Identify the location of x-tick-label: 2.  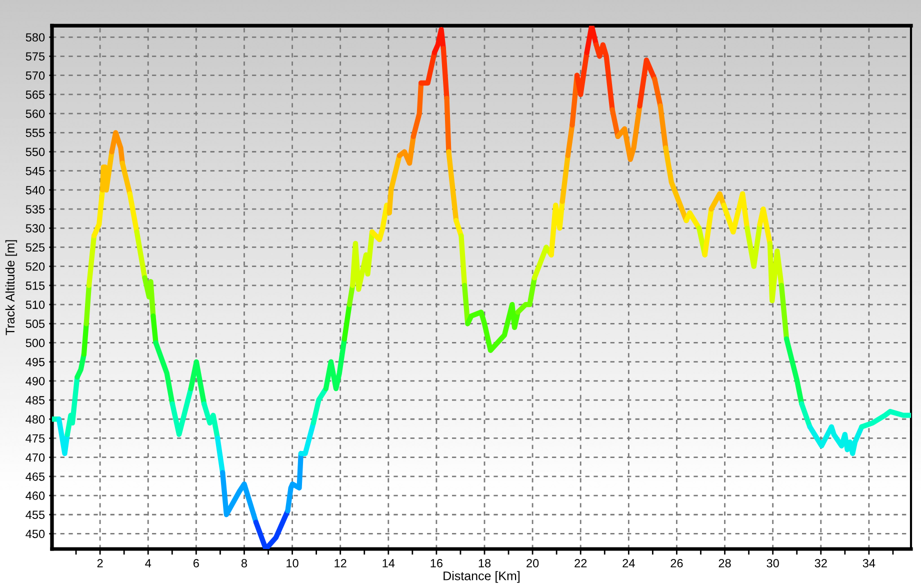
(100, 563).